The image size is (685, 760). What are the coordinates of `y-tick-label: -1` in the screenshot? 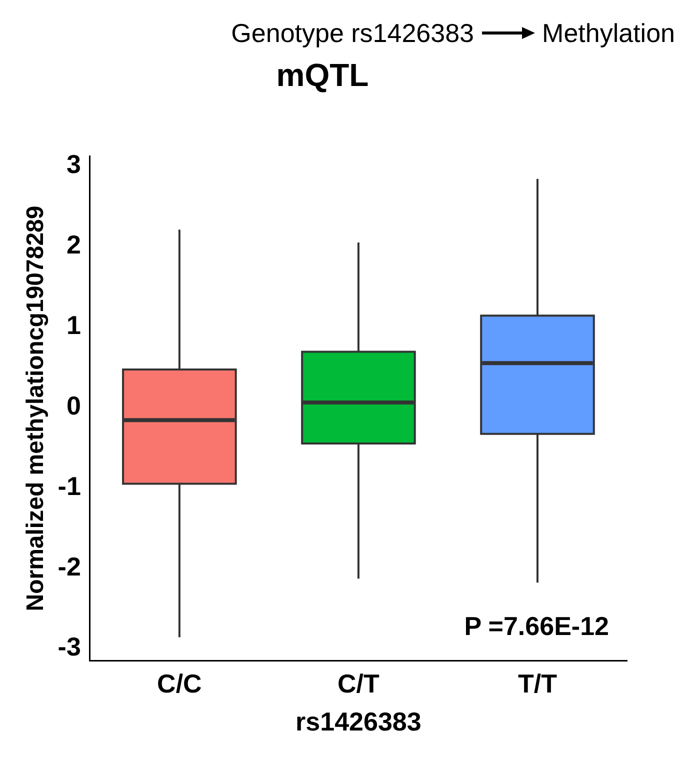 It's located at (69, 485).